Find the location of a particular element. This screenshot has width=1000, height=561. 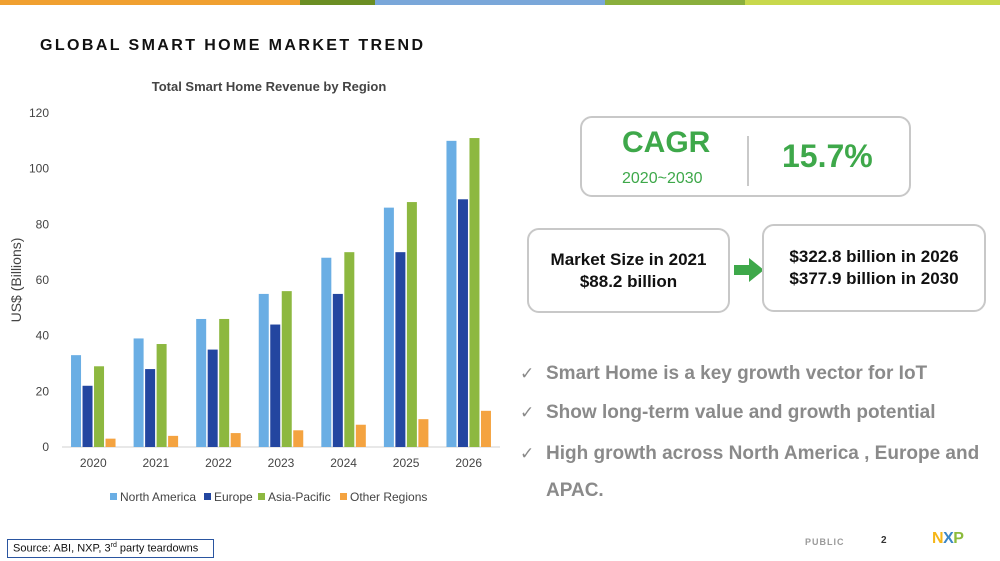

x-tick-label: 2021 is located at coordinates (156, 463).